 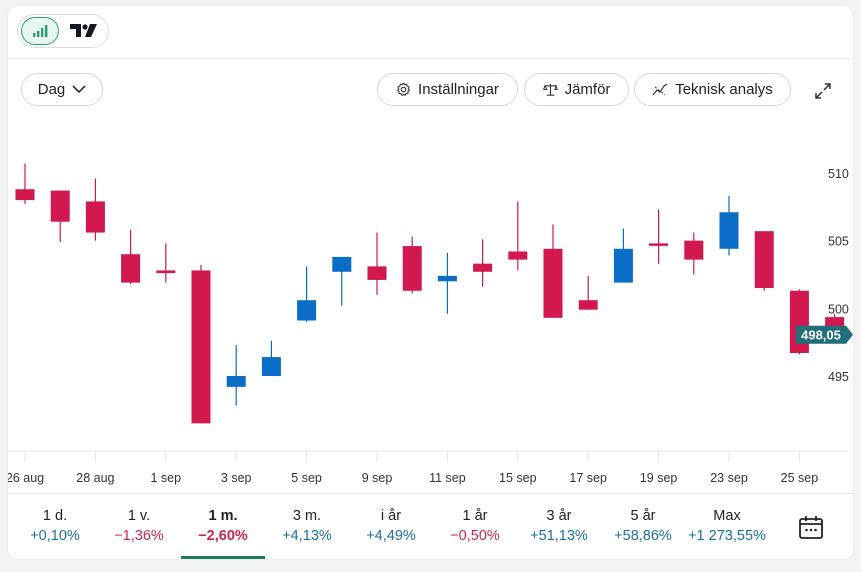 What do you see at coordinates (55, 516) in the screenshot?
I see `period-label: 1 d.` at bounding box center [55, 516].